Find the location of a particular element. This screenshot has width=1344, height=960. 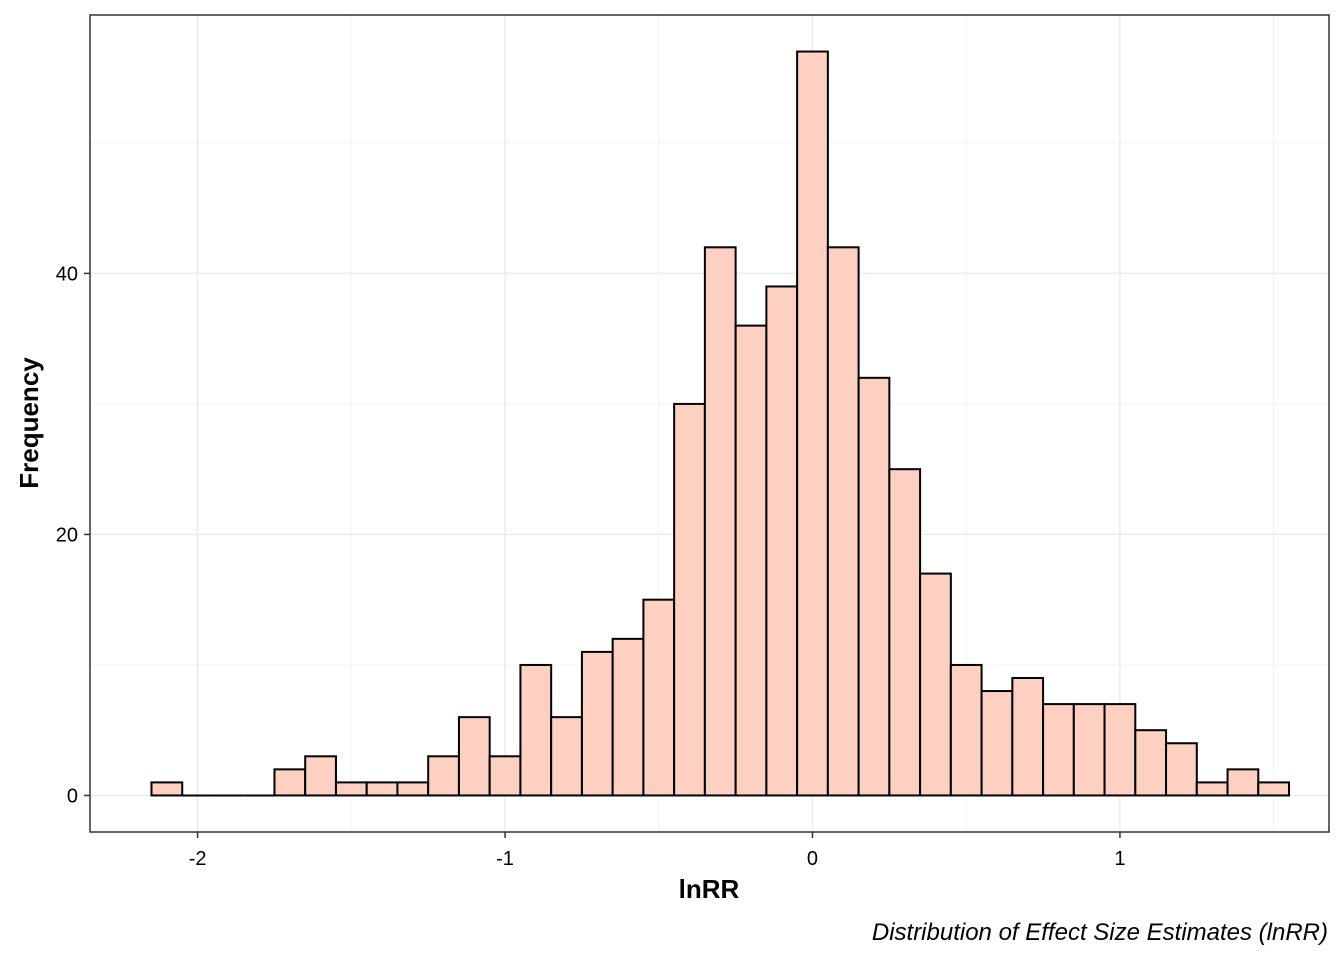

x-tick-label: -1 is located at coordinates (505, 859).